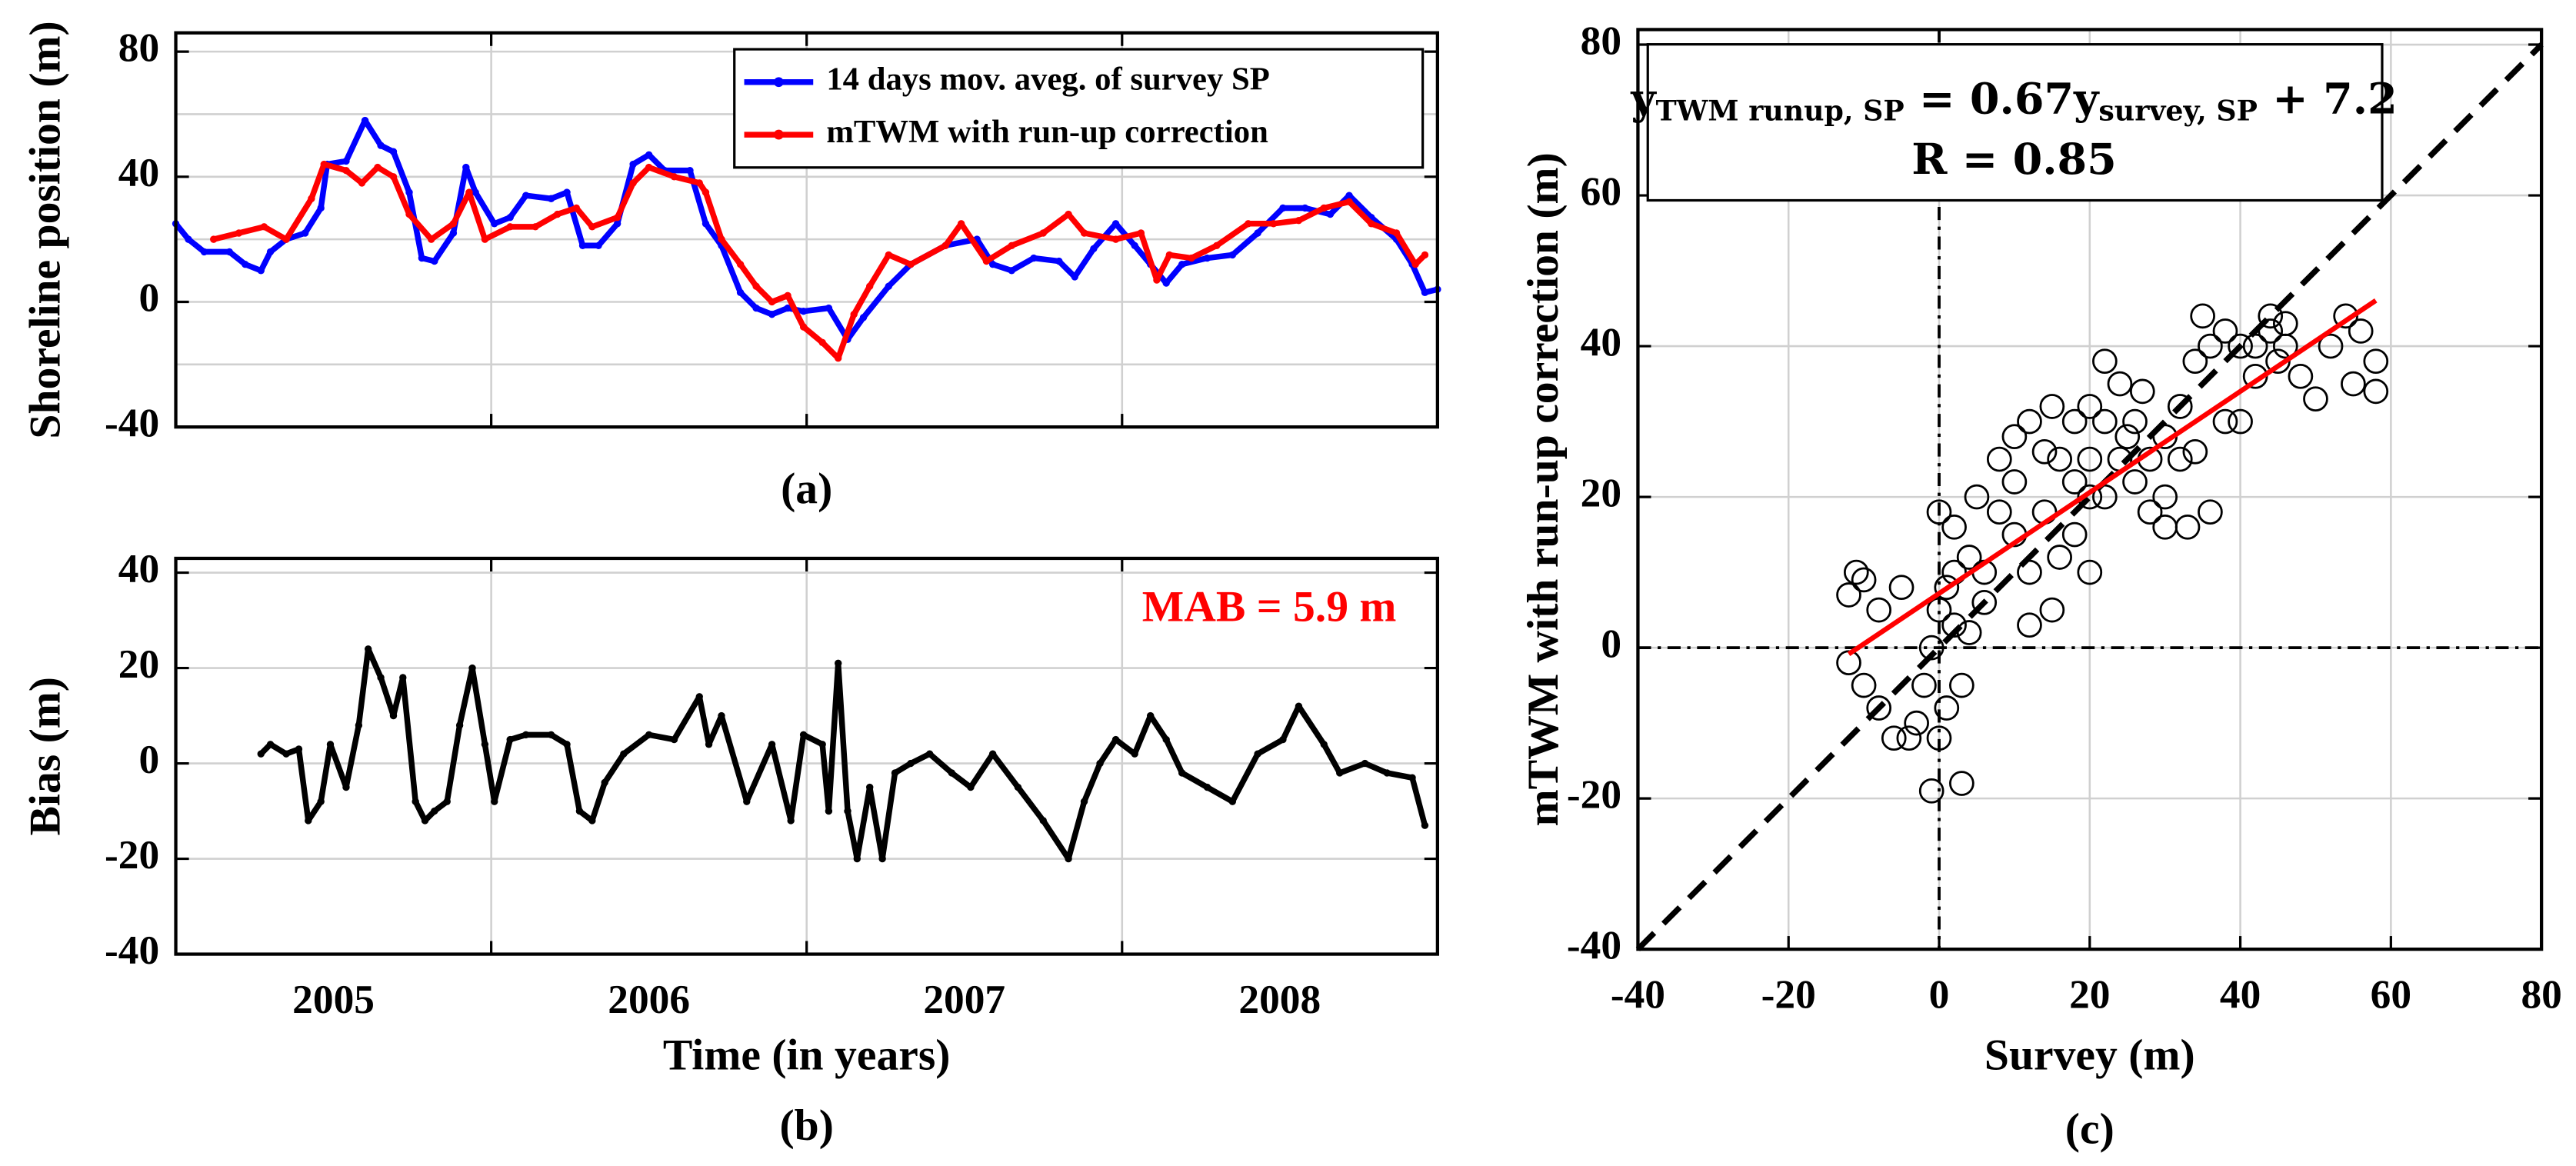 Image resolution: width=2576 pixels, height=1166 pixels. Describe the element at coordinates (148, 298) in the screenshot. I see `y-tick-label: 0` at that location.